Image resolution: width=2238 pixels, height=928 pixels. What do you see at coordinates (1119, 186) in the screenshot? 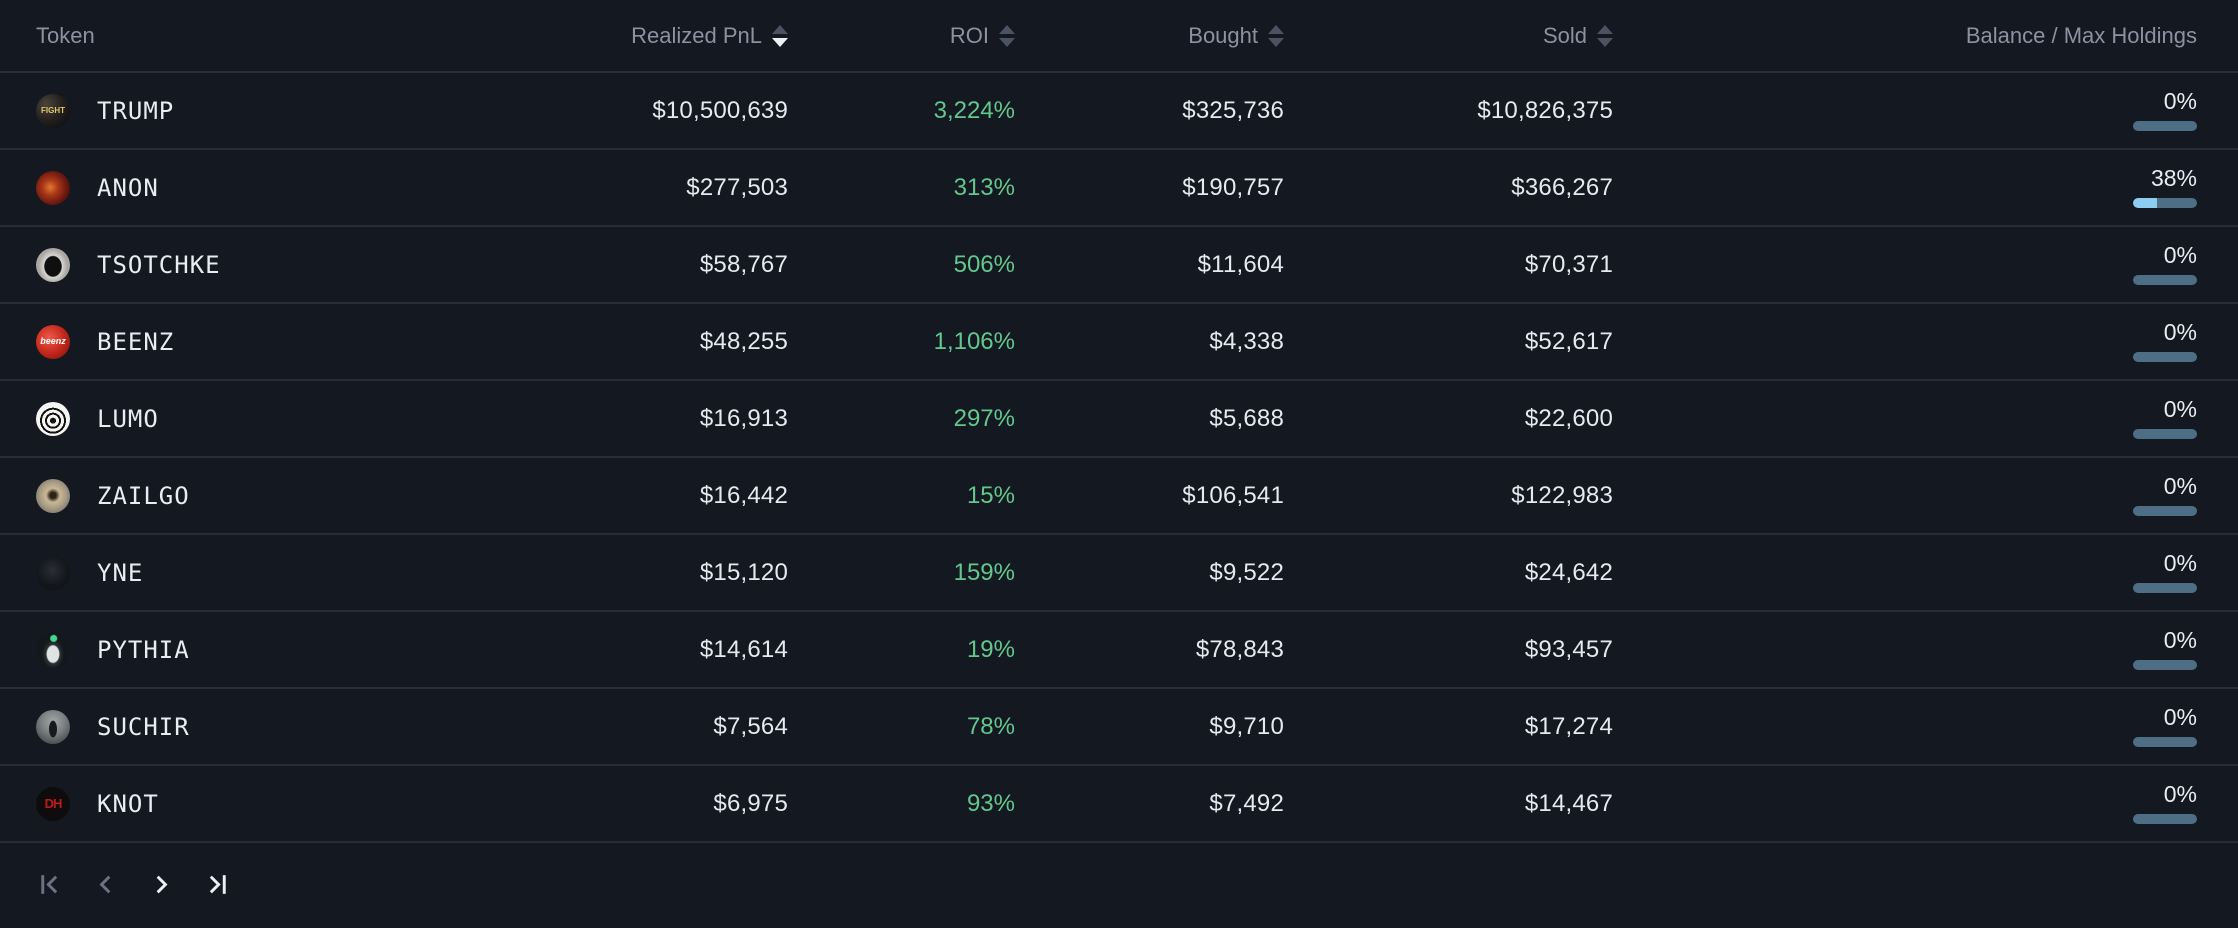
I see `table-row: ANON $277,503 313% $190,757 $366,267 38%` at bounding box center [1119, 186].